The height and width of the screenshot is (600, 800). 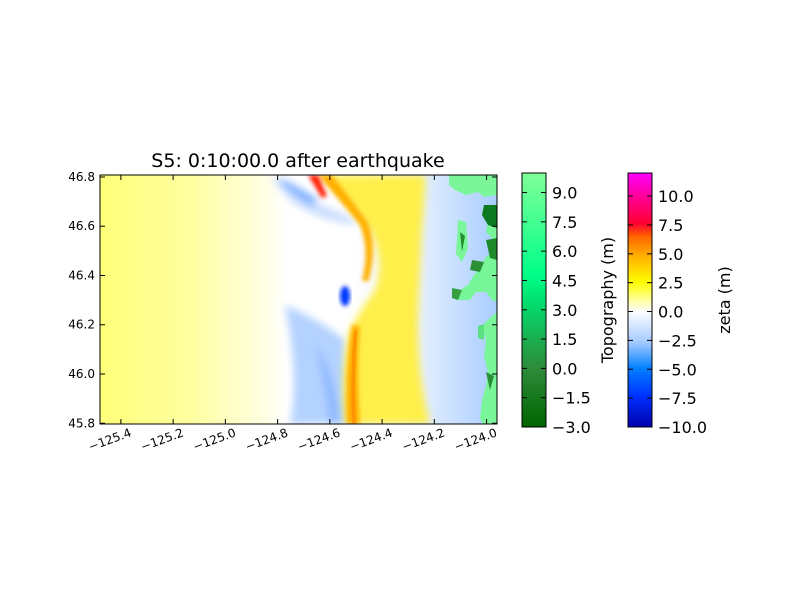 What do you see at coordinates (564, 339) in the screenshot?
I see `colorbar-tick-label: 1.5` at bounding box center [564, 339].